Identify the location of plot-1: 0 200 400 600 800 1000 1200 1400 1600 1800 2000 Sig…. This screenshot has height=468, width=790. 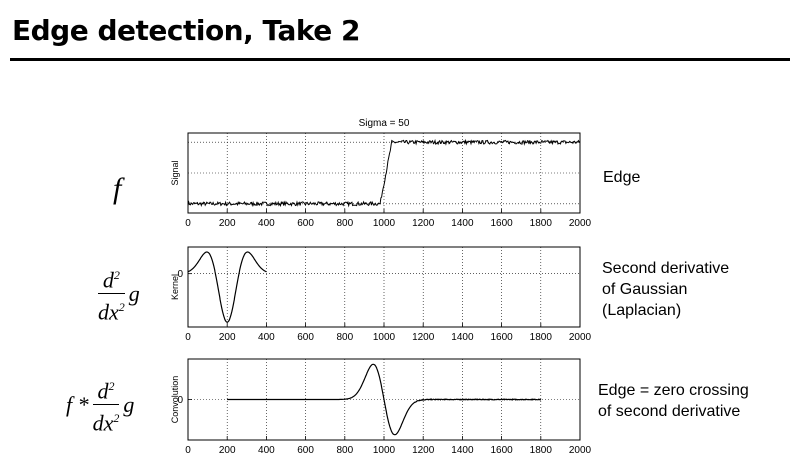
(381, 180).